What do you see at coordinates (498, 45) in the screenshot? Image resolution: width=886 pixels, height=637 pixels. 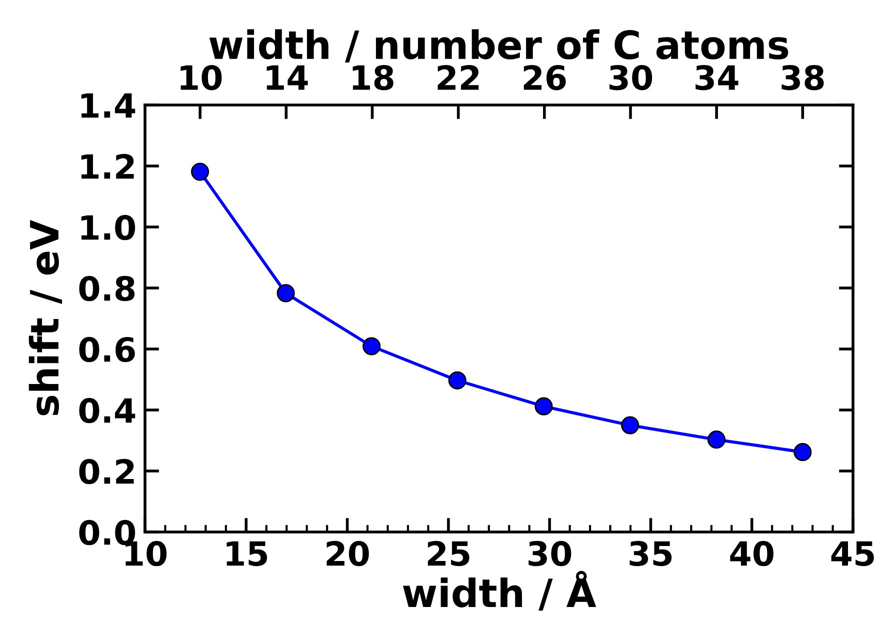 I see `x2-axis-title: width / number of C atoms` at bounding box center [498, 45].